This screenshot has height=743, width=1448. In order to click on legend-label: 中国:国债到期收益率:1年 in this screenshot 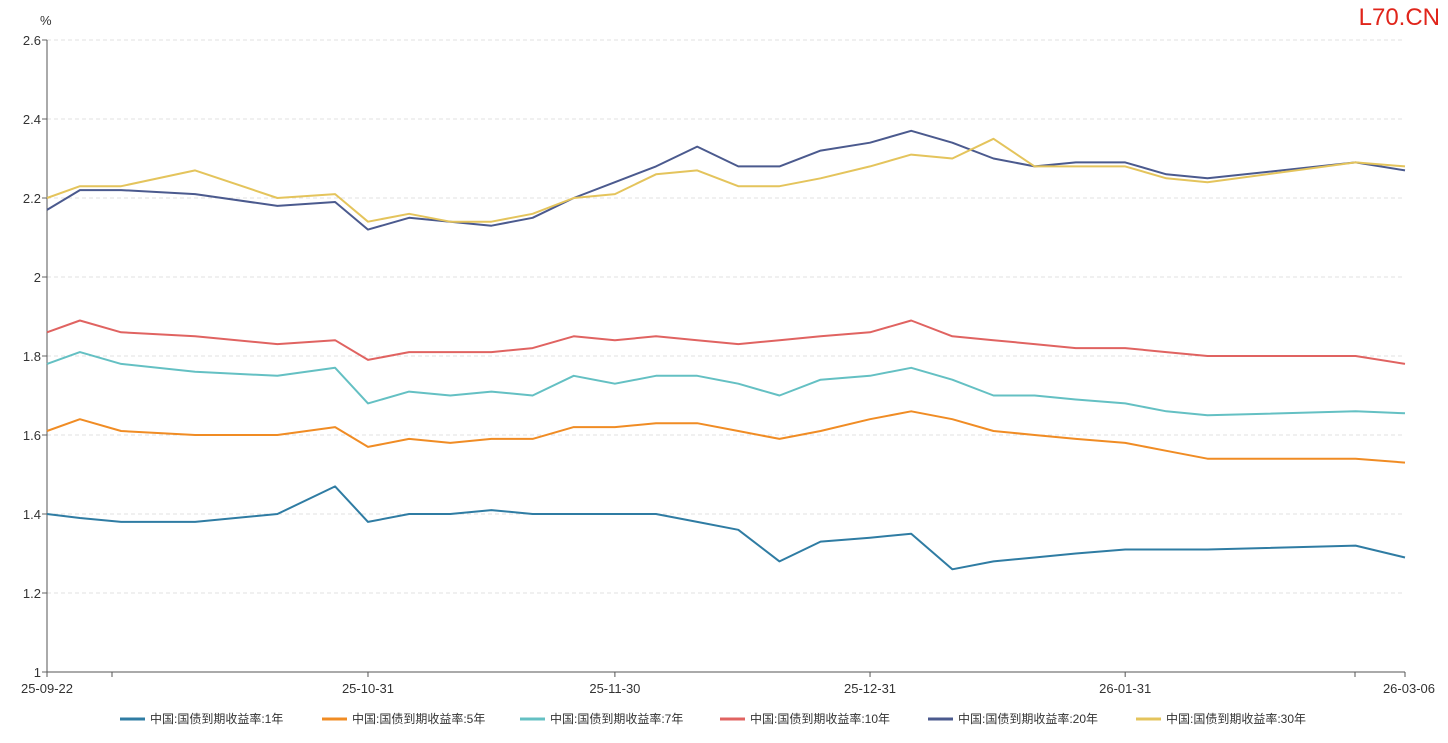, I will do `click(216, 718)`.